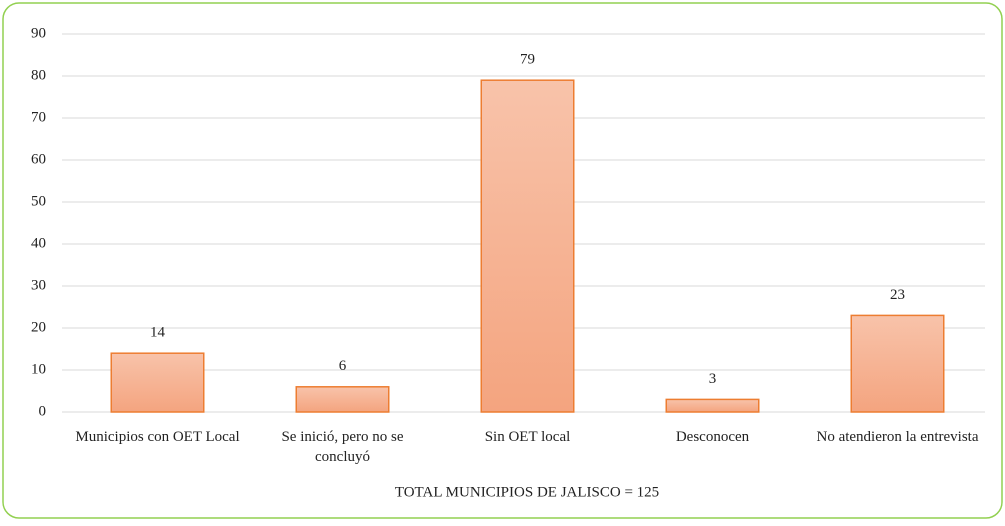 Image resolution: width=1005 pixels, height=526 pixels. I want to click on x-tick-label: Municipios con OET Local, so click(157, 437).